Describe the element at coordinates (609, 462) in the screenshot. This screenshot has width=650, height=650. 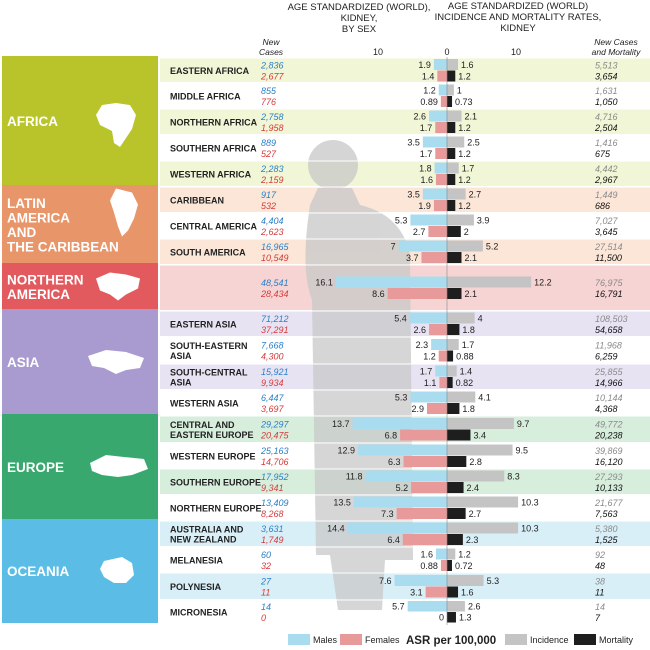
I see `total-mortality-cases: 16,120` at that location.